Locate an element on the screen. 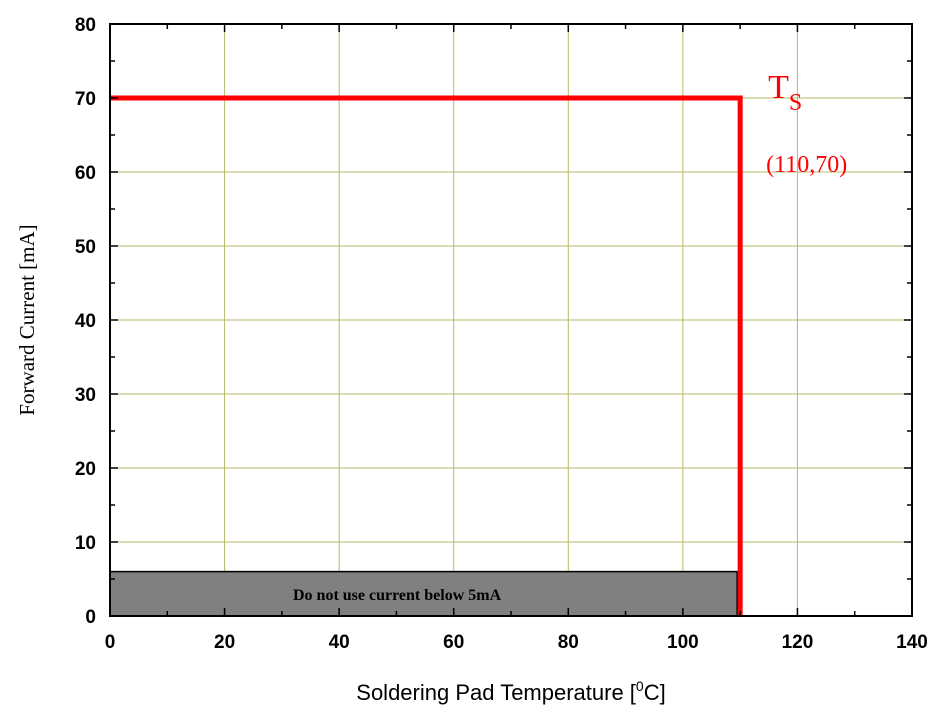 The width and height of the screenshot is (938, 714). x-axis-label-text: Soldering Pad Temperature [ is located at coordinates (496, 692).